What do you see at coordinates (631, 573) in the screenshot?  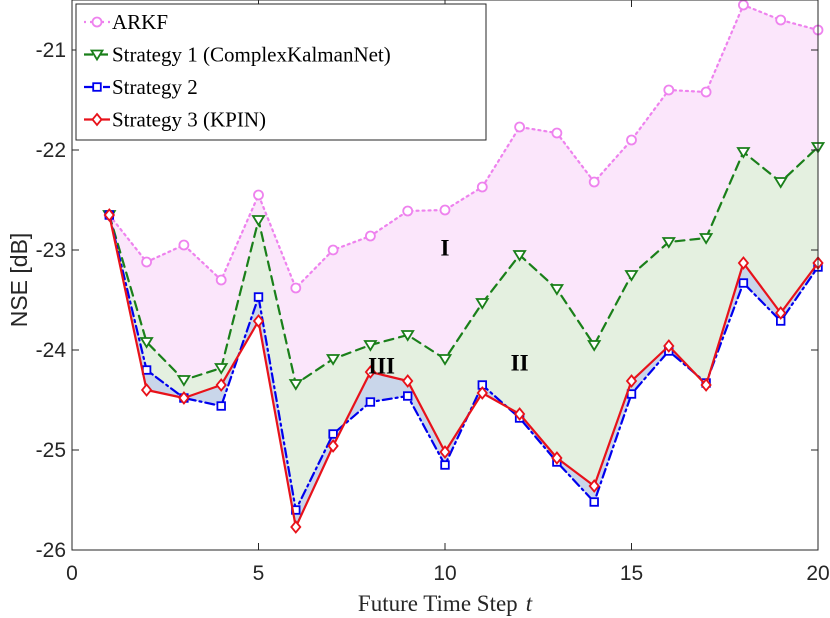 I see `x-tick-label: 15` at bounding box center [631, 573].